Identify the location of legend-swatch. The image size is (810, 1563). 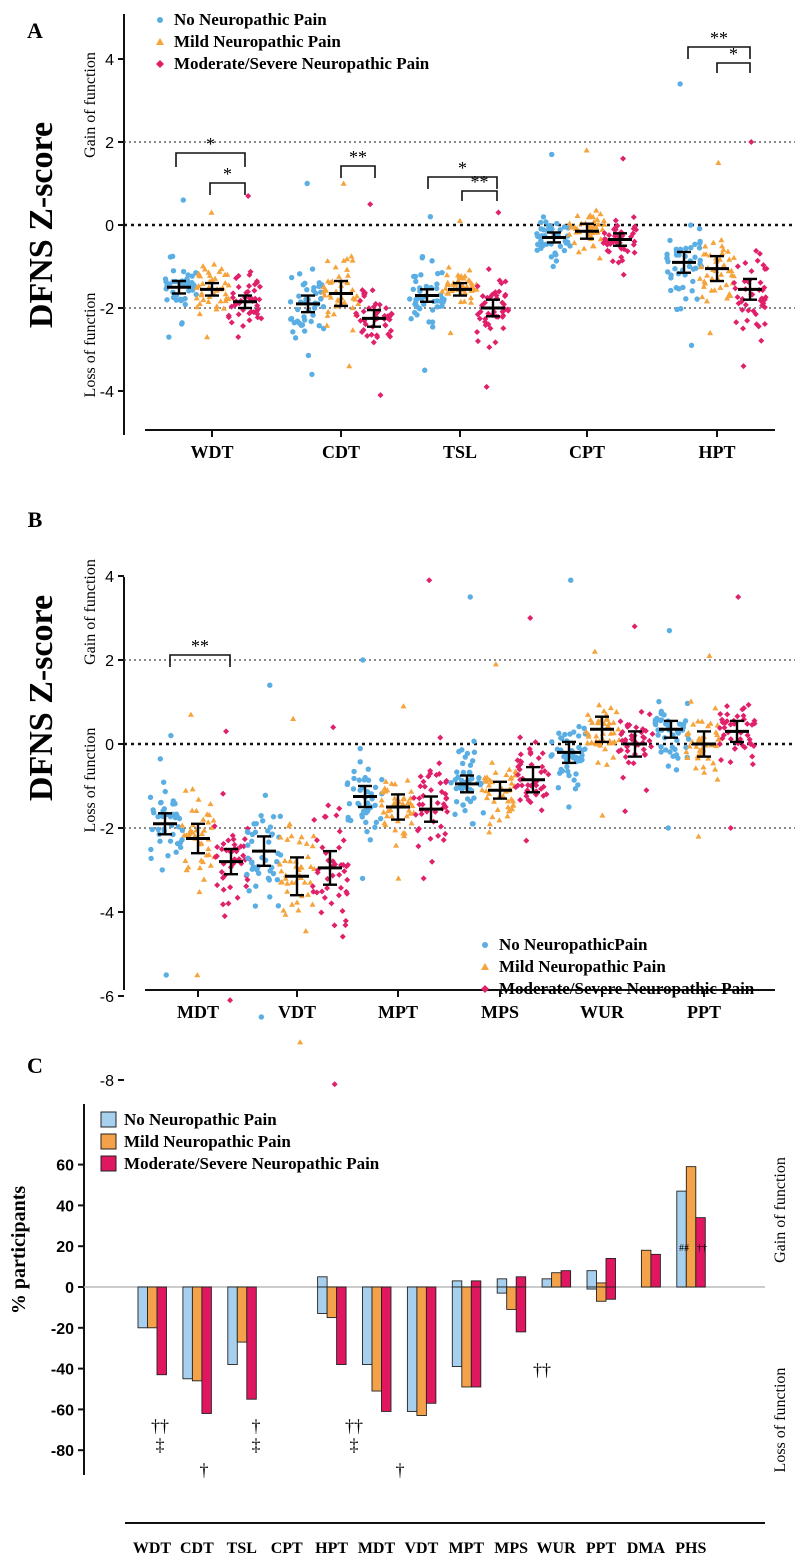
(108, 1119).